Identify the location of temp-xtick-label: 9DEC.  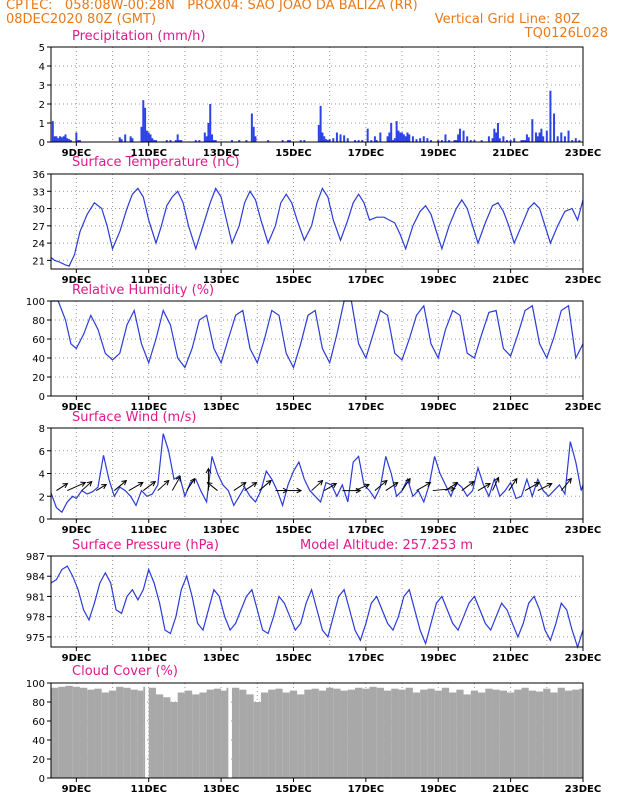
(76, 280).